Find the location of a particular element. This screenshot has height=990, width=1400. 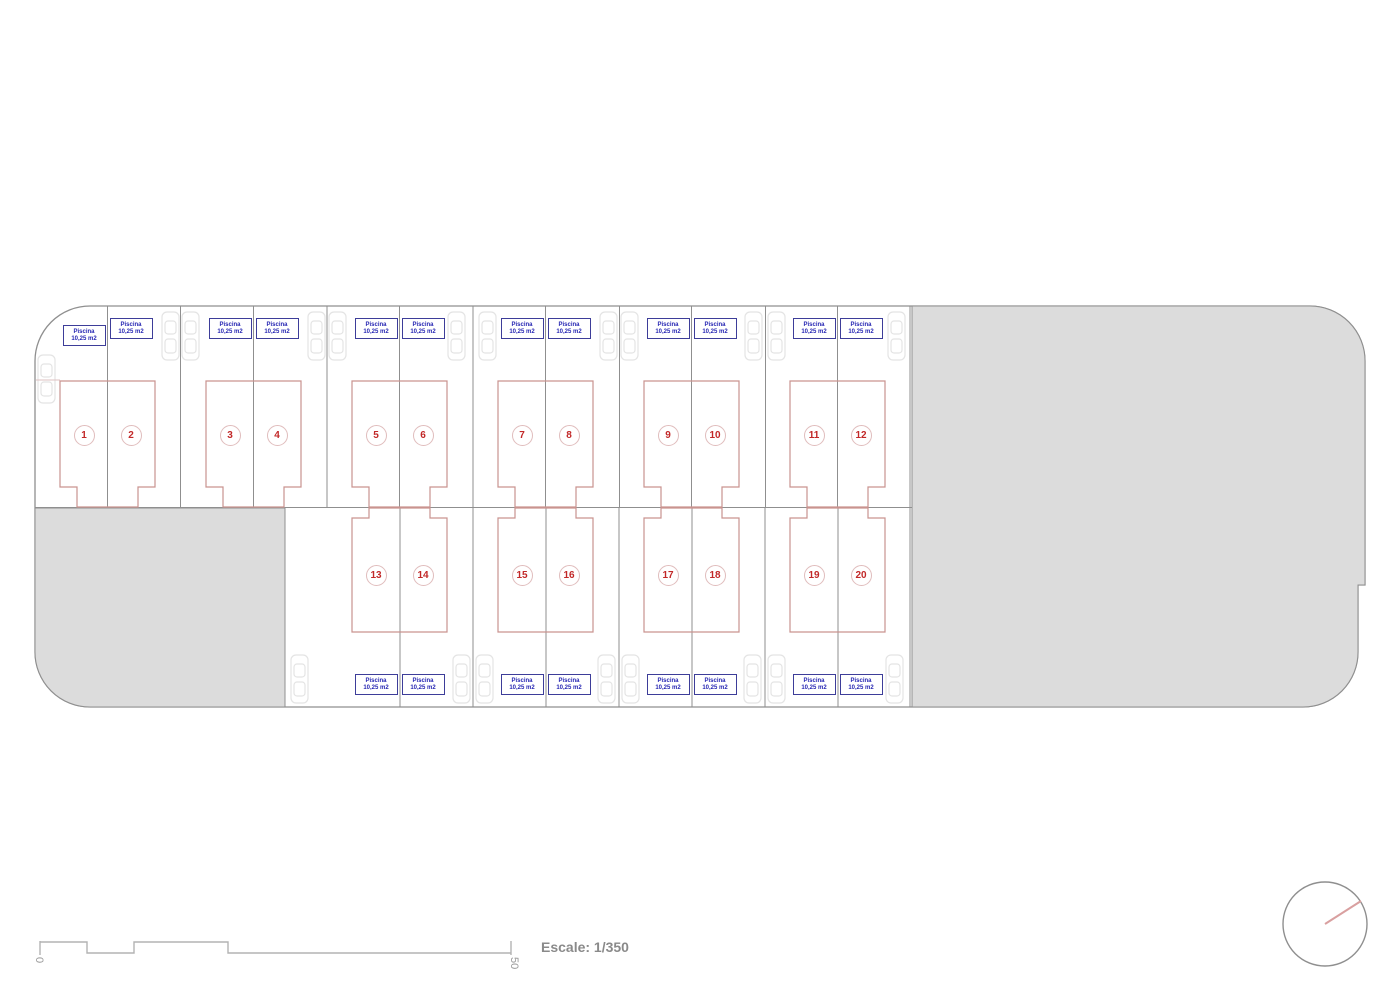

plot-number-badge: 7 is located at coordinates (522, 435).